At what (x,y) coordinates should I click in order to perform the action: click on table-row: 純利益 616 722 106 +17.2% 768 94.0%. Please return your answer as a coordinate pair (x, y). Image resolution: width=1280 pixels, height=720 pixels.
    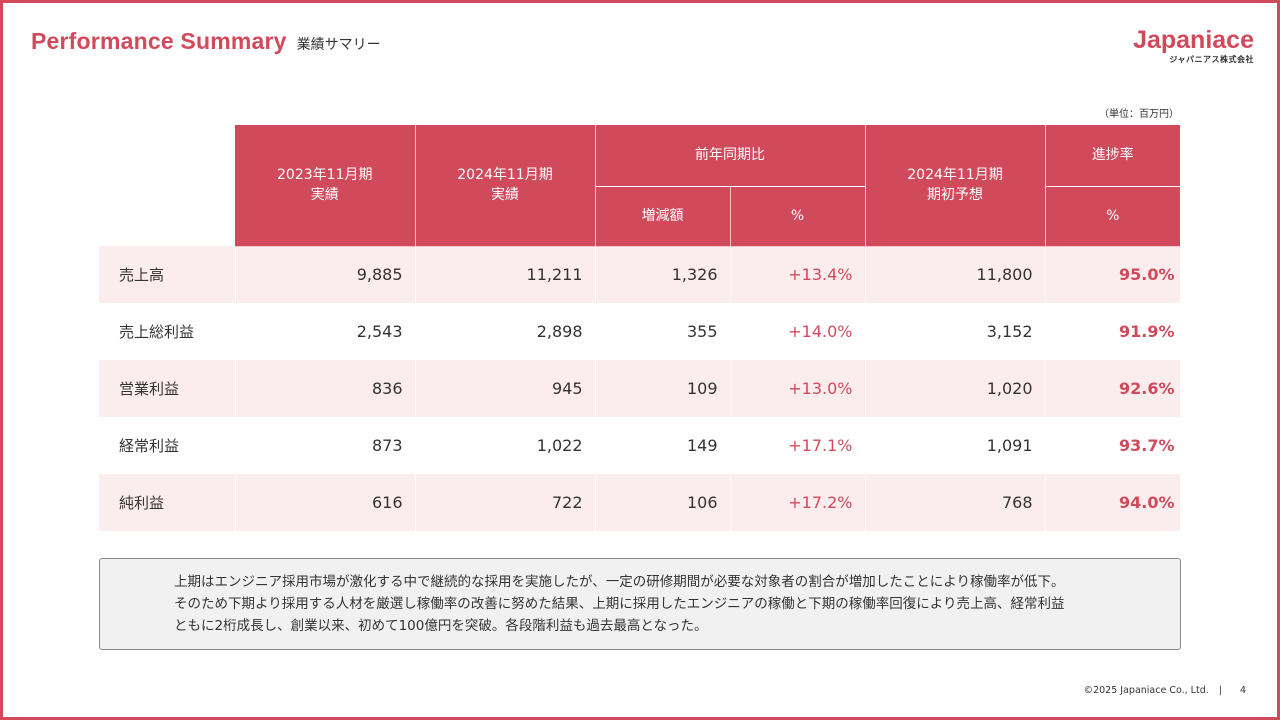
    Looking at the image, I should click on (640, 502).